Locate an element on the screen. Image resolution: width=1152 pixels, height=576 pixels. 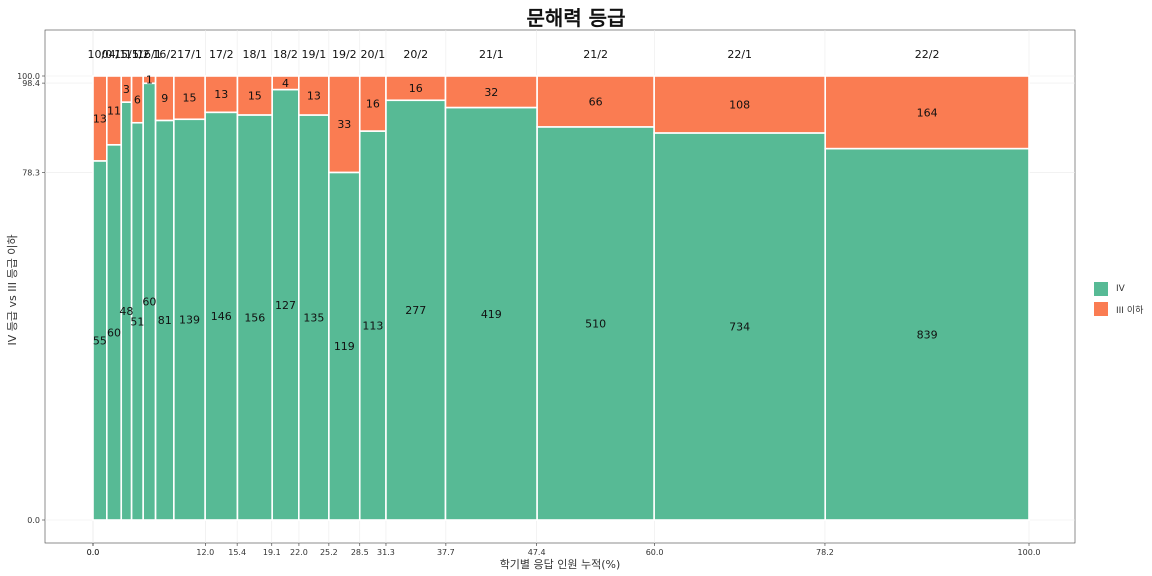
bar-iii-18/1 is located at coordinates (254, 95).